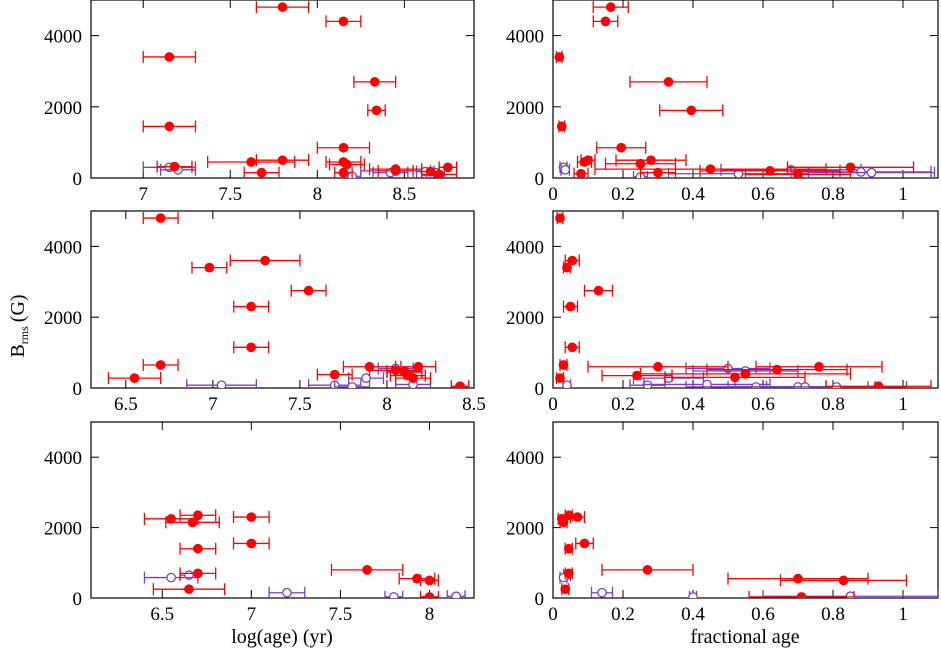 The width and height of the screenshot is (941, 656). What do you see at coordinates (341, 614) in the screenshot?
I see `x-tick-label: 7.5` at bounding box center [341, 614].